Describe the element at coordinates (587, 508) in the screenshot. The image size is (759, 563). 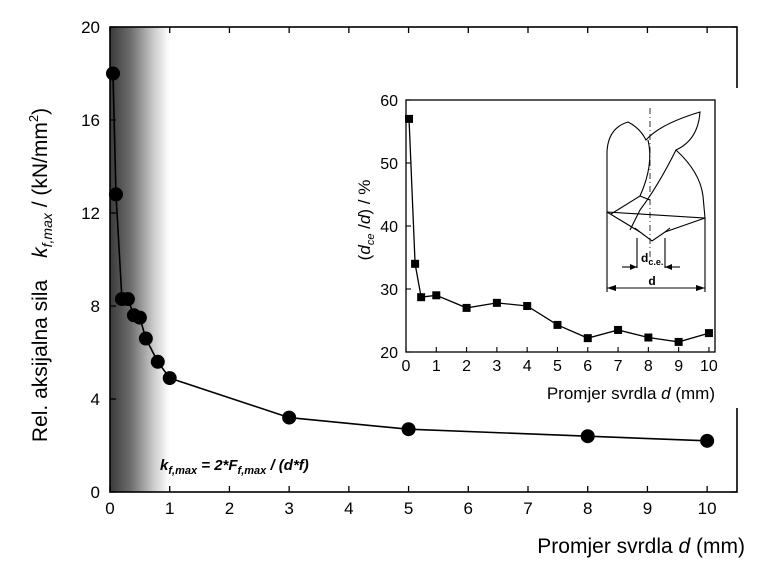
I see `main-x-tick-label: 8` at that location.